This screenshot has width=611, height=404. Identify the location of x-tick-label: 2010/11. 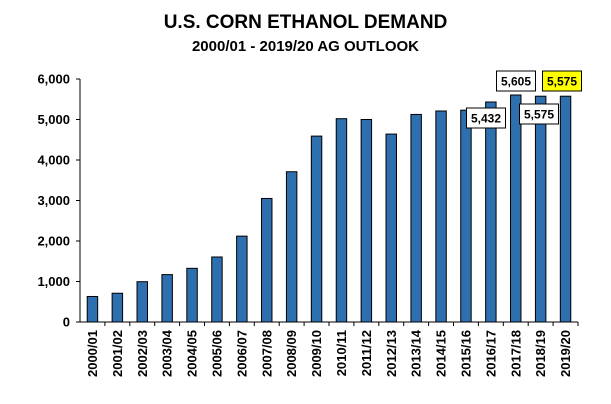
(341, 353).